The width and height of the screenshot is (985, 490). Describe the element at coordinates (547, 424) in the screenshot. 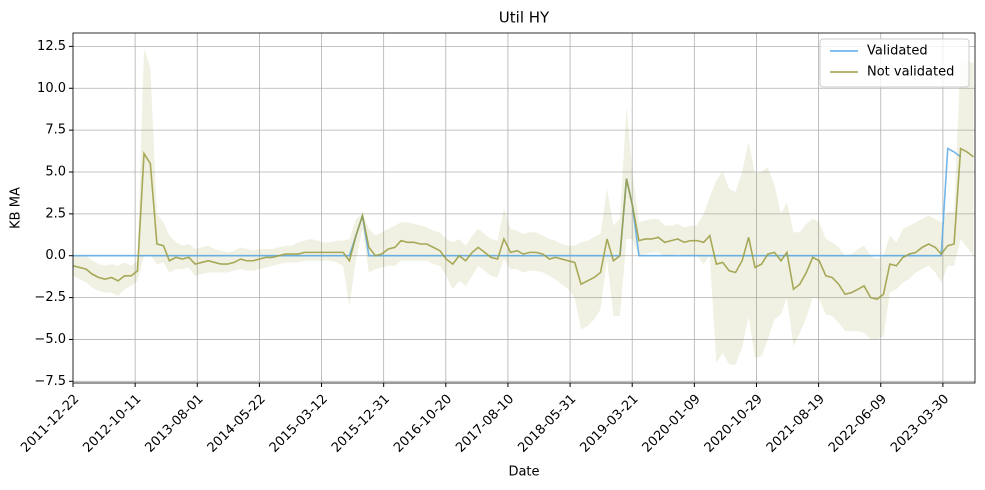

I see `x-tick-label: 2018-05-31` at that location.